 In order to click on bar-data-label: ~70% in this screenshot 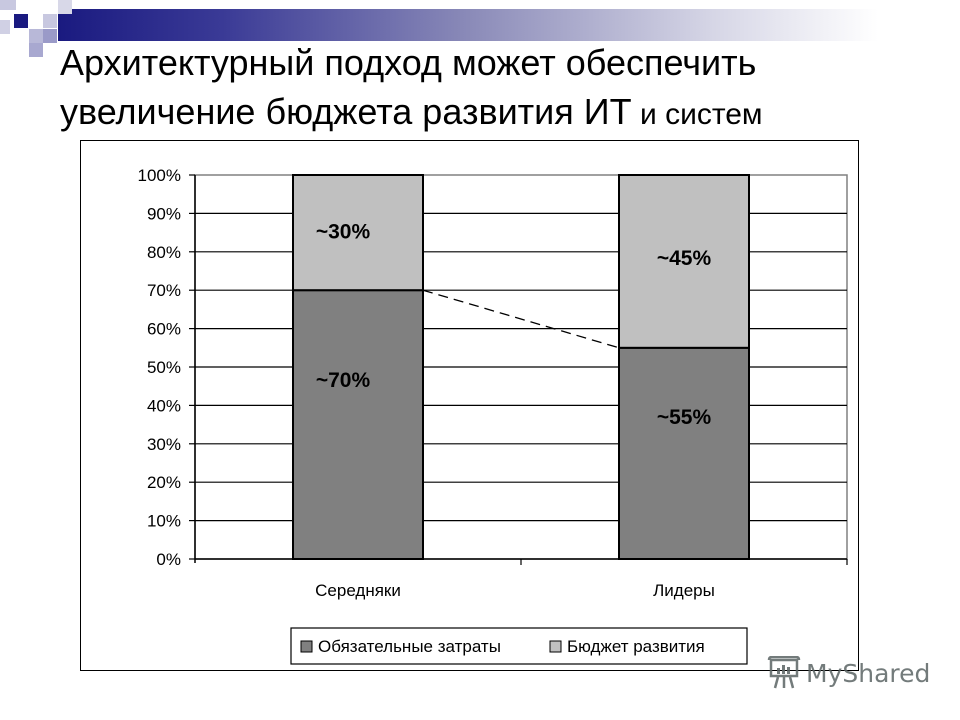, I will do `click(343, 380)`.